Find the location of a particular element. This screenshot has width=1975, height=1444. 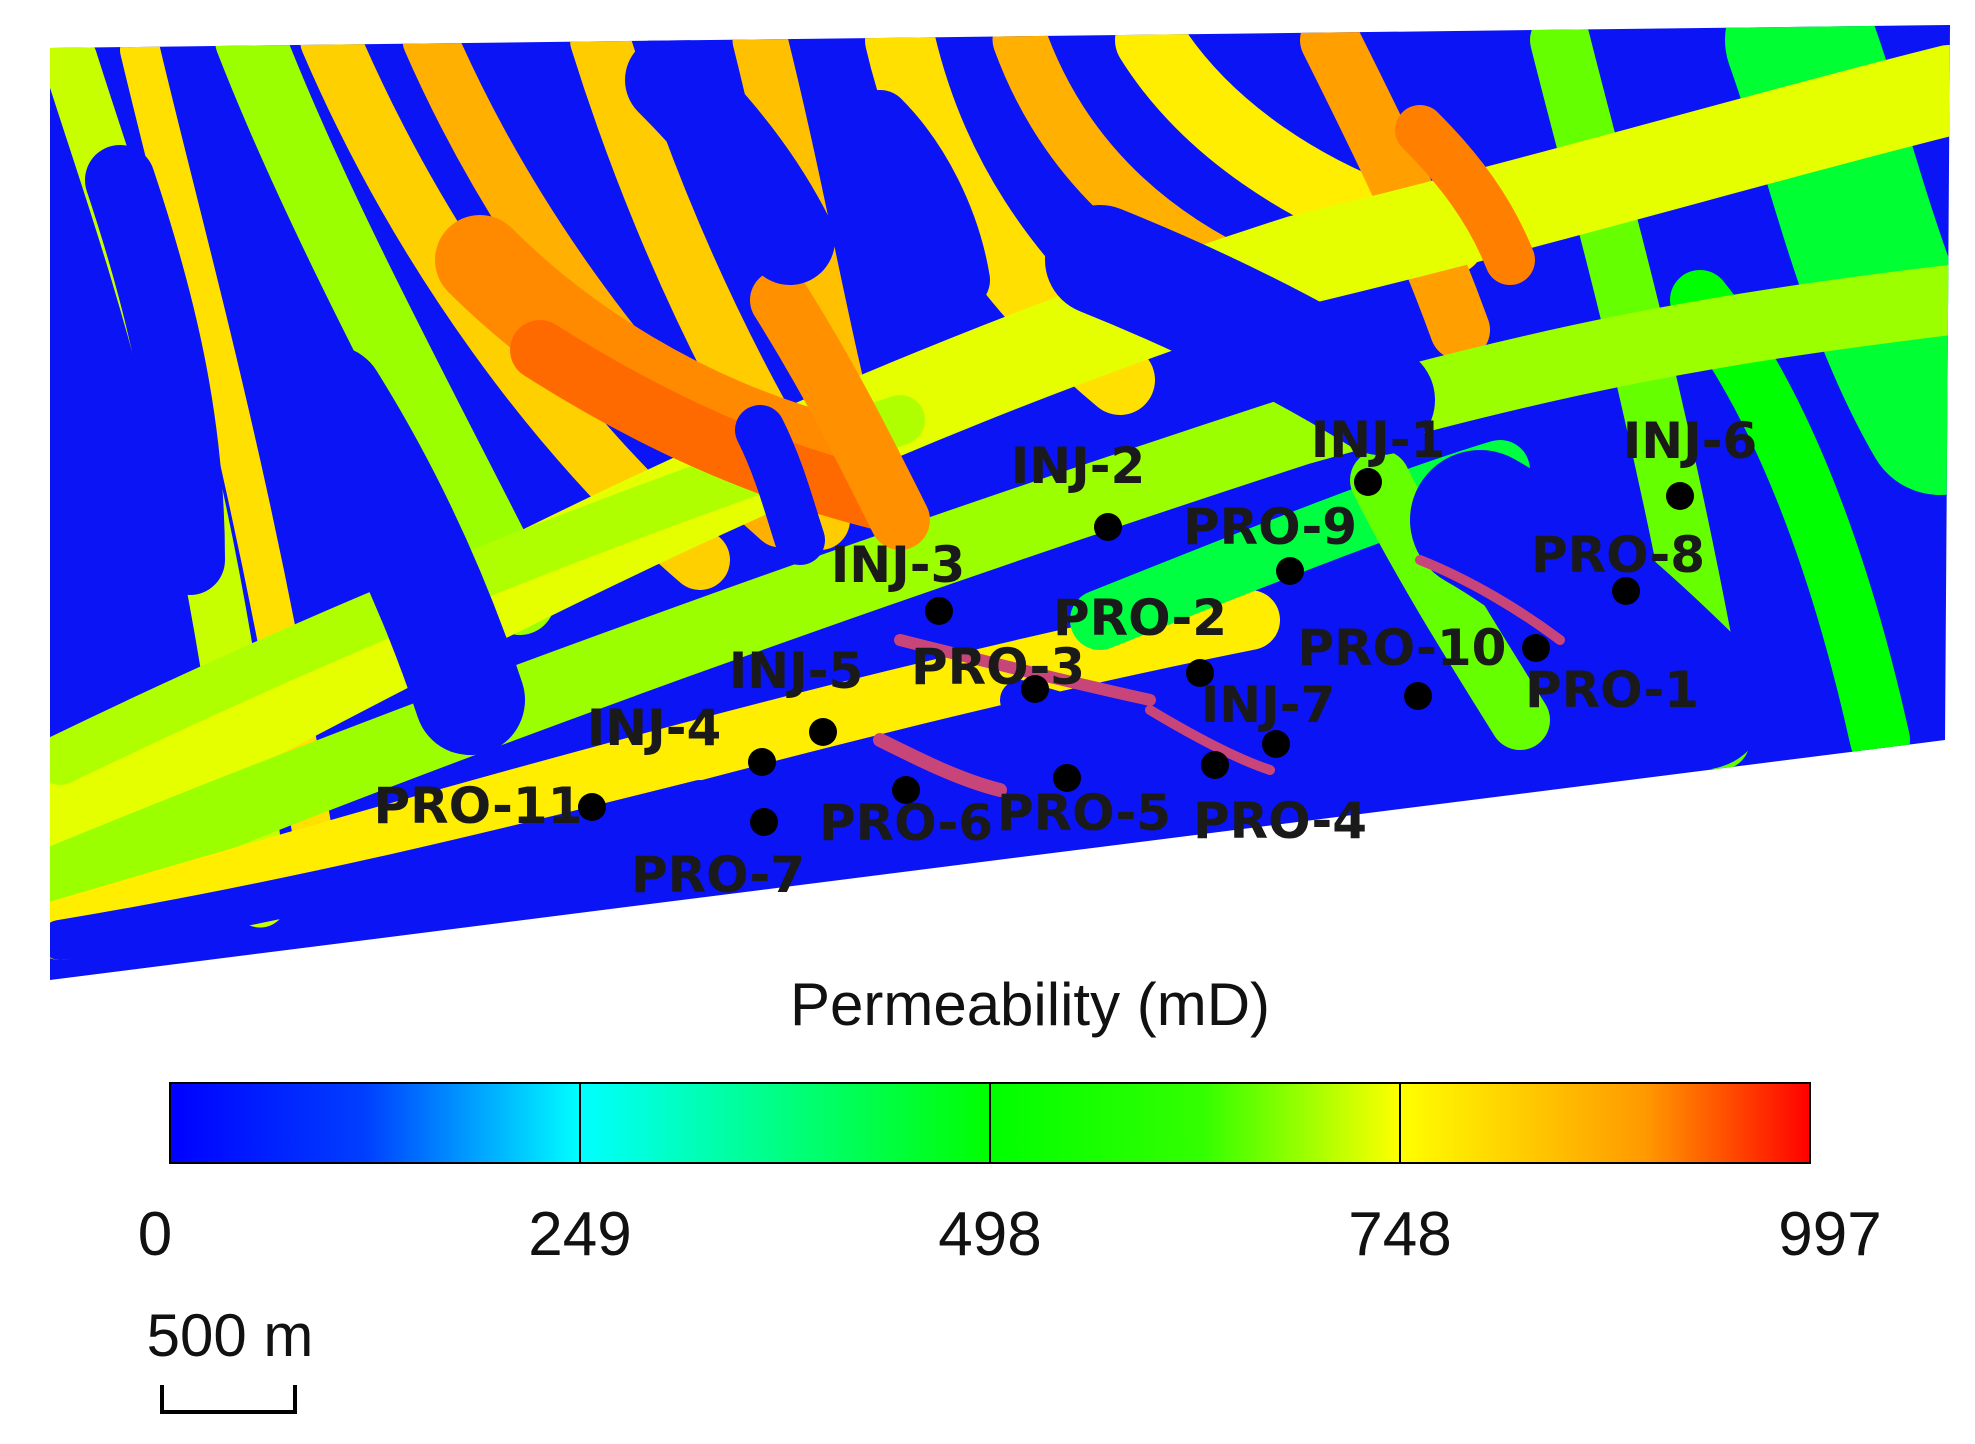

well-label-pro-7: PRO-7 is located at coordinates (718, 875).